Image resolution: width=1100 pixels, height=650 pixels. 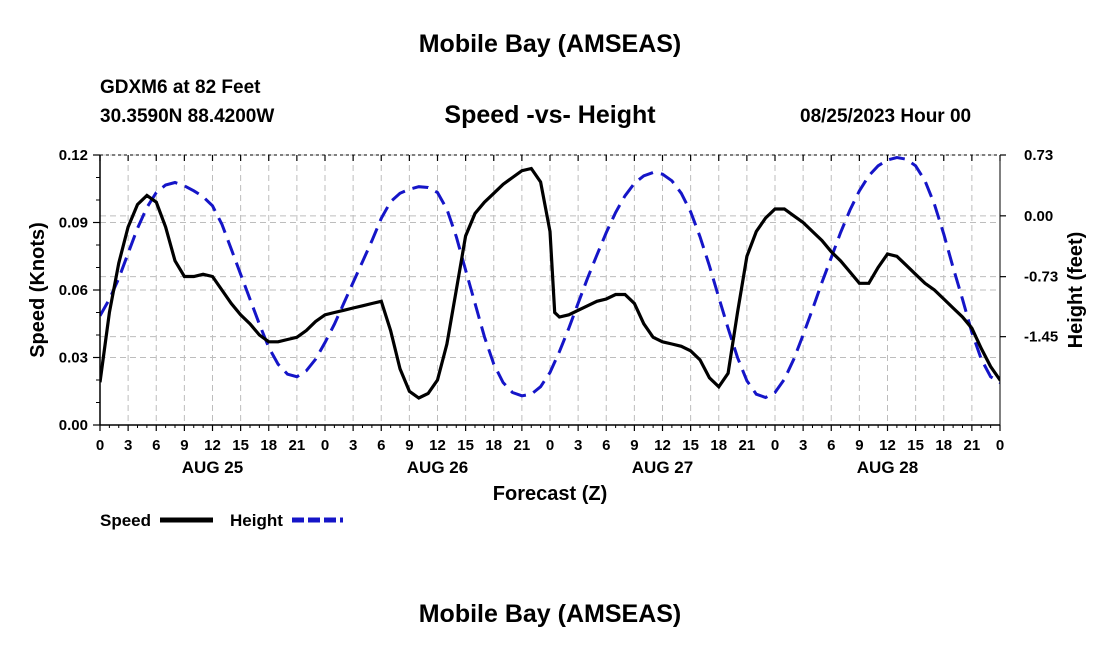 What do you see at coordinates (125, 520) in the screenshot?
I see `legend-label-speed: Speed` at bounding box center [125, 520].